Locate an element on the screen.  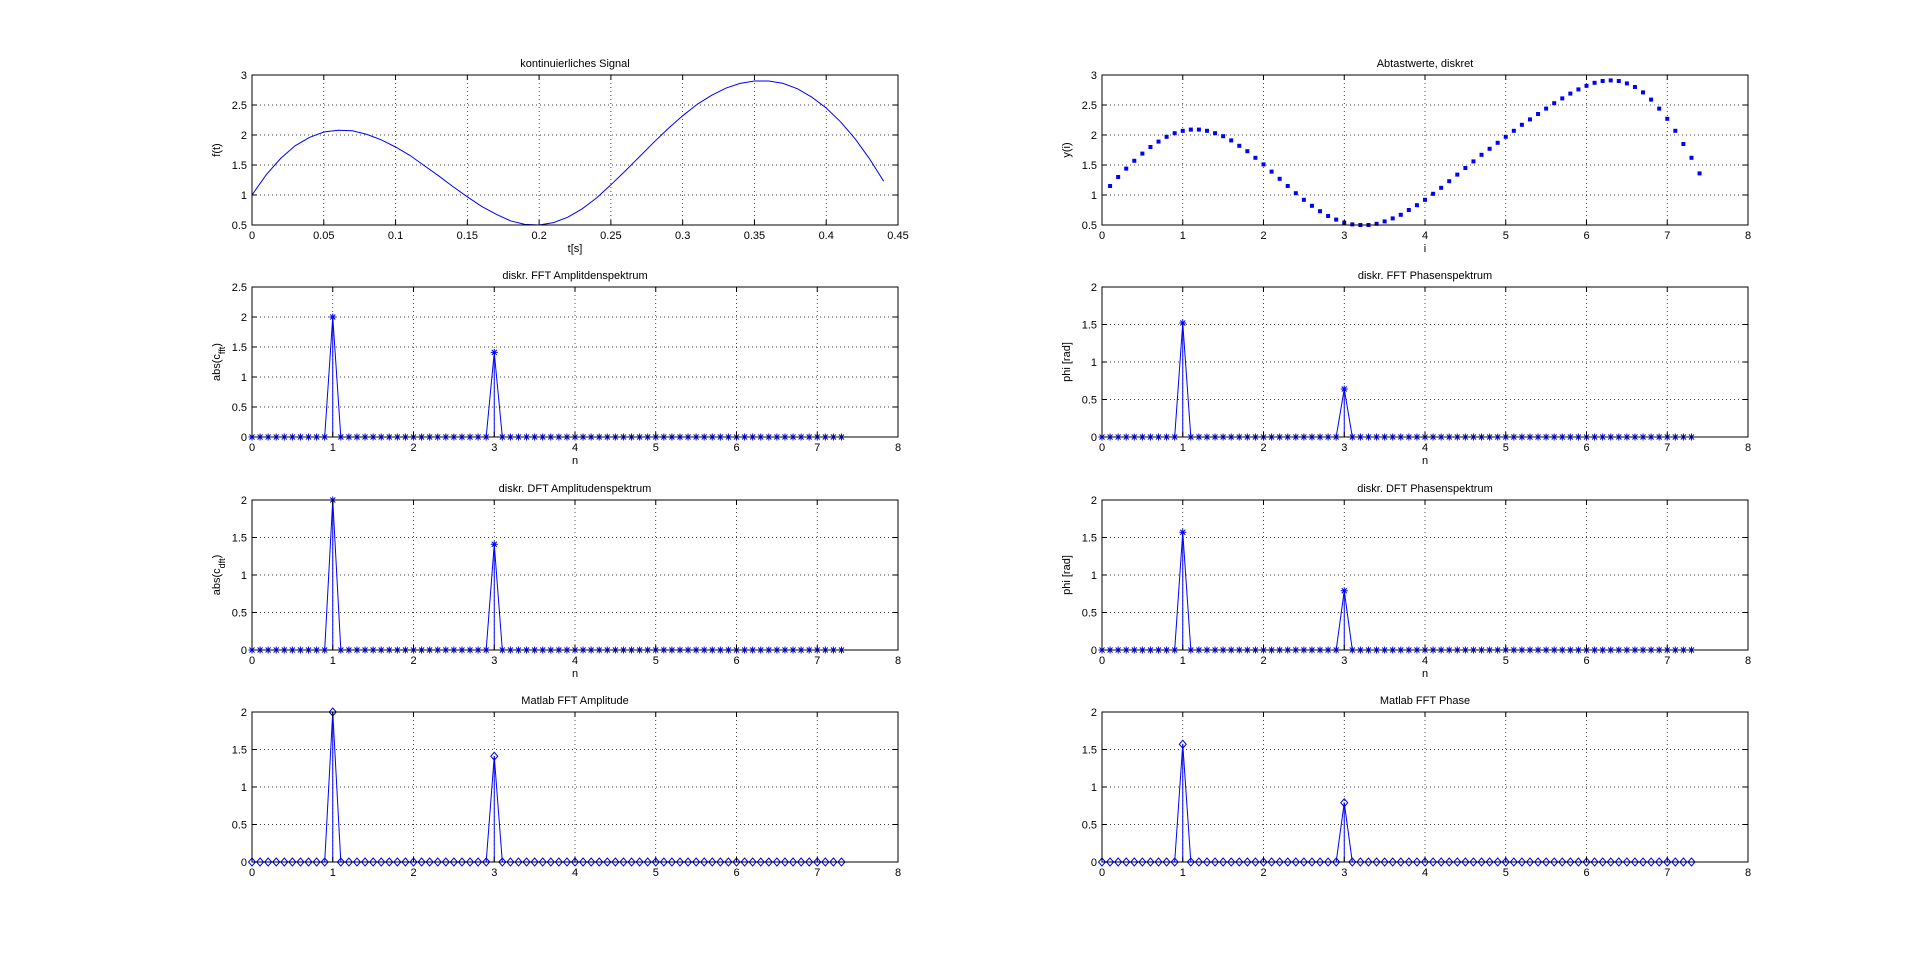
x-tick-label: 7 is located at coordinates (1667, 661).